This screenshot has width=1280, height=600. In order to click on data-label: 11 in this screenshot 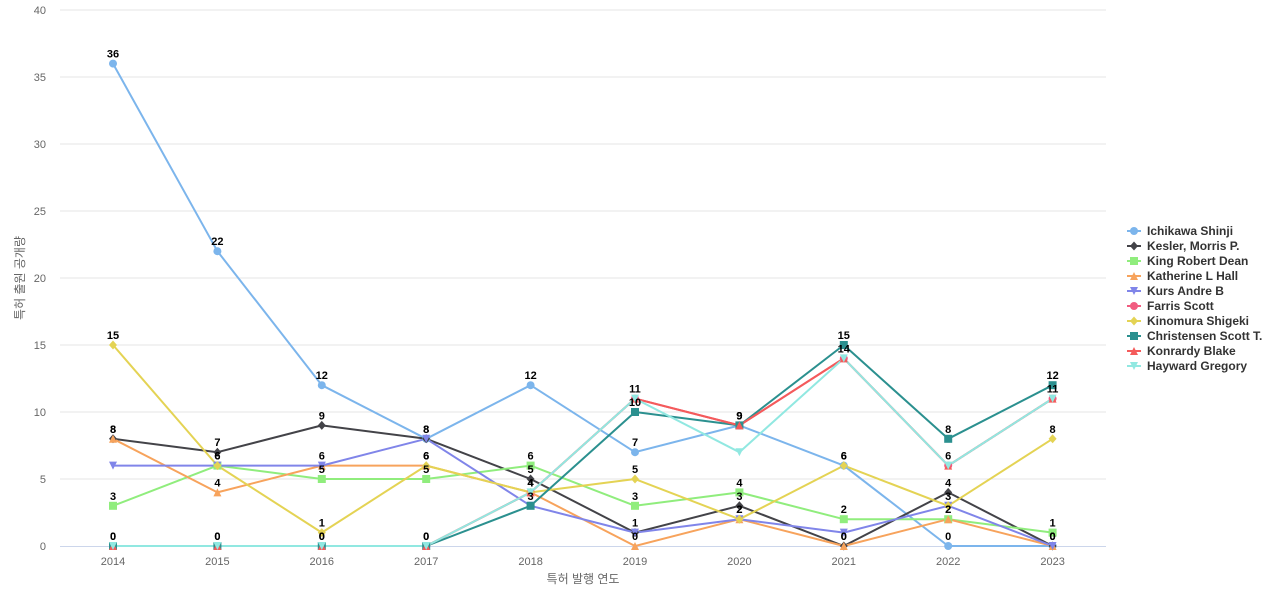, I will do `click(635, 390)`.